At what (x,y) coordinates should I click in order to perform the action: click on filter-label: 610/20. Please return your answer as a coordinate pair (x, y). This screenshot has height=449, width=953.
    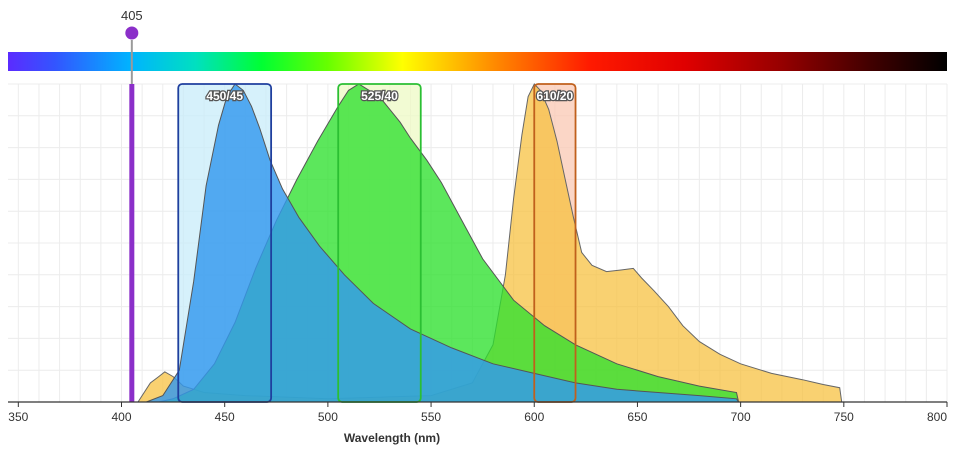
    Looking at the image, I should click on (555, 96).